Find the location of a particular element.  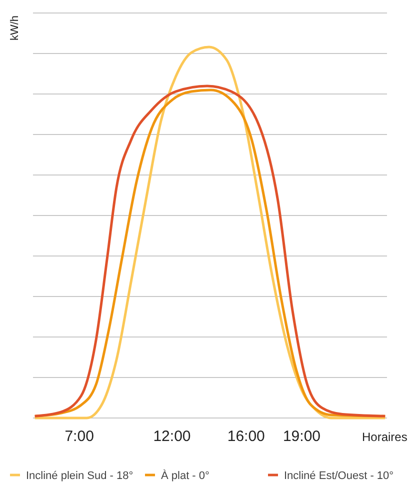

y-axis-title: kW/h is located at coordinates (15, 28).